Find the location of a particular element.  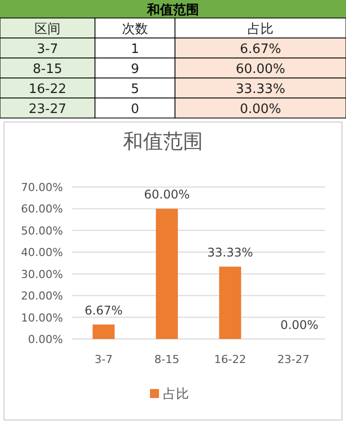

data-label: 33.33% is located at coordinates (230, 253).